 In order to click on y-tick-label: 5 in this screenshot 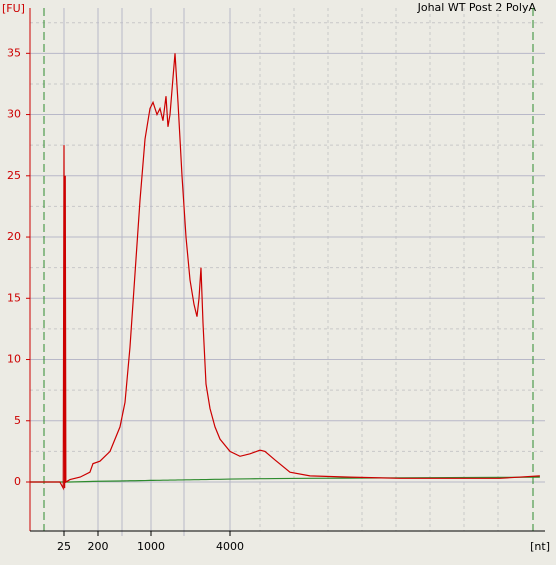, I will do `click(17, 420)`.